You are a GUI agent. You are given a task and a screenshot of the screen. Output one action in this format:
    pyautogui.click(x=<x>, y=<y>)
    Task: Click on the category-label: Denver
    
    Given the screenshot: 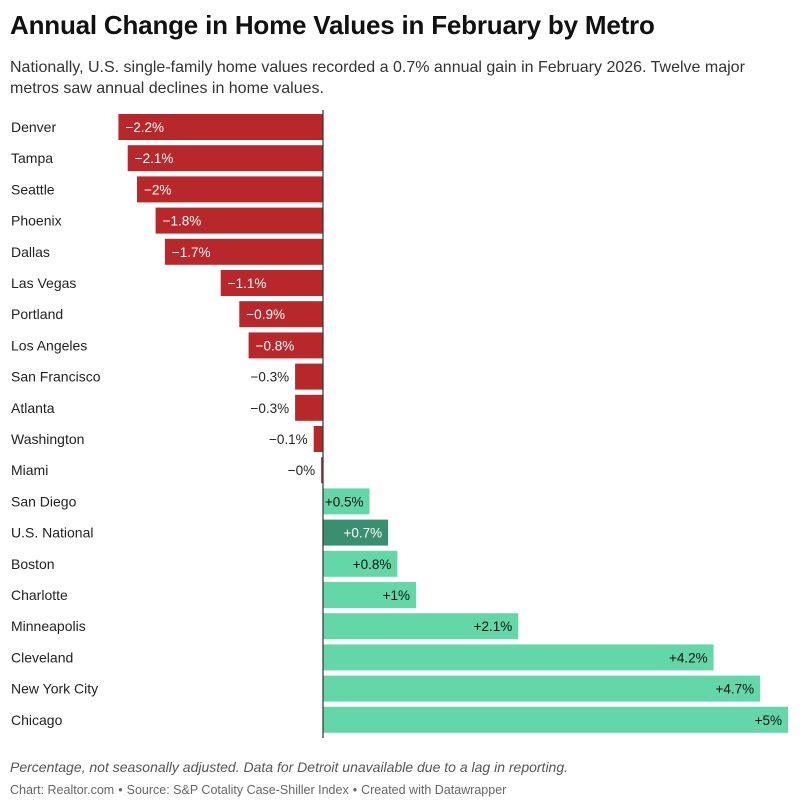 What is the action you would take?
    pyautogui.click(x=33, y=127)
    